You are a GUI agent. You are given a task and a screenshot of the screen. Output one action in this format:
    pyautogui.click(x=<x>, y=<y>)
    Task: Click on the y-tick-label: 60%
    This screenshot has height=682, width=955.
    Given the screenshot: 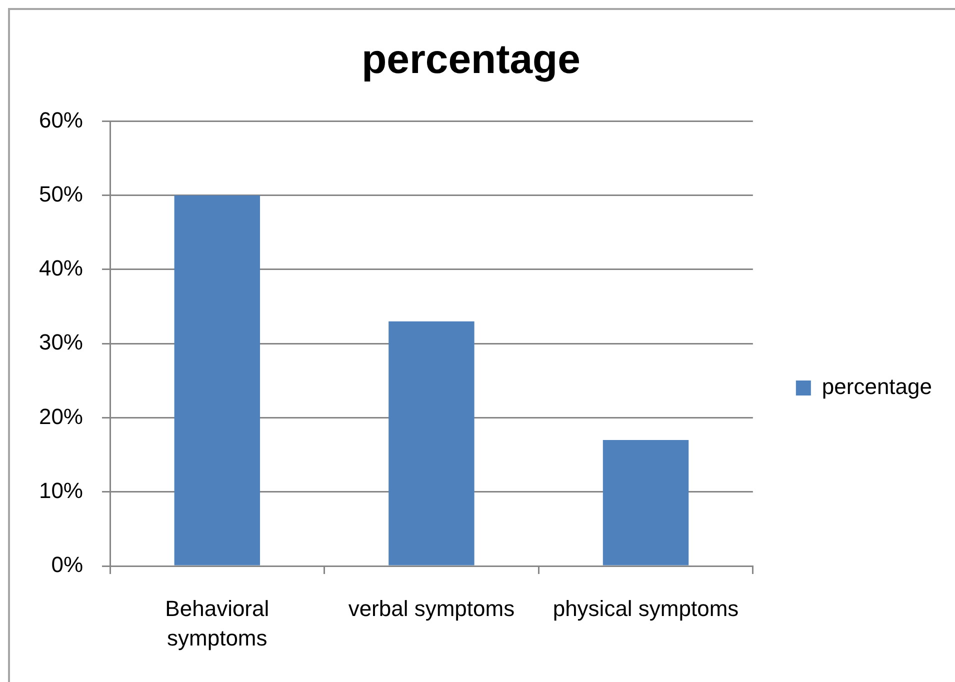 What is the action you would take?
    pyautogui.click(x=60, y=119)
    